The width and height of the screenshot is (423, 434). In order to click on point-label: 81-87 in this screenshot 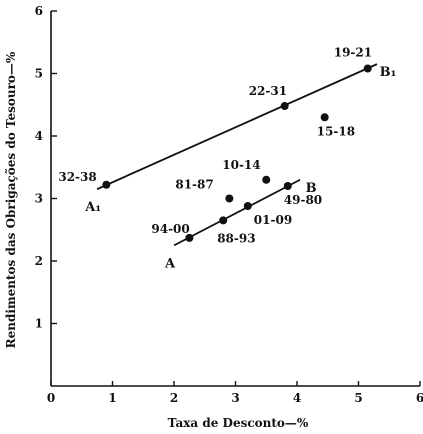, I will do `click(194, 185)`.